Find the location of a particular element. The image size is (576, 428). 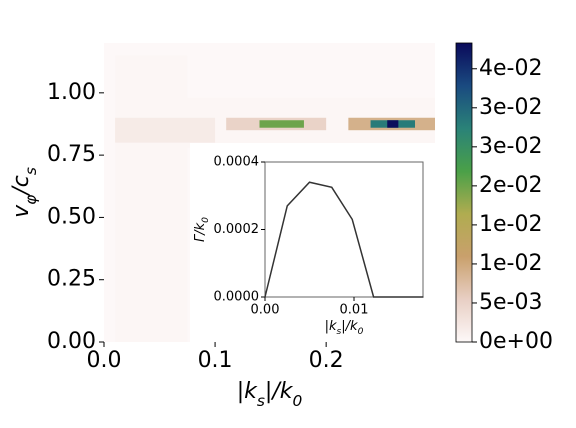

y-tick-label: 0.25 is located at coordinates (71, 279).